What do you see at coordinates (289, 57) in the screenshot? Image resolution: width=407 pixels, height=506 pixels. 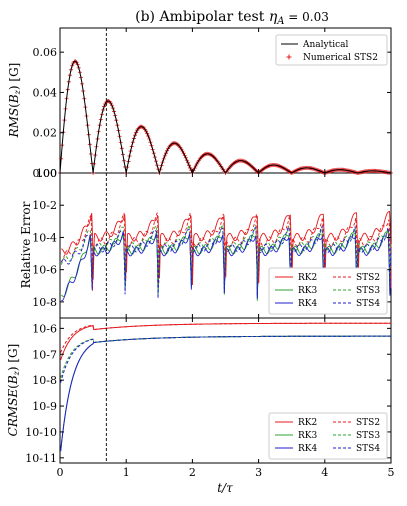 I see `legend-numerical-swatch` at bounding box center [289, 57].